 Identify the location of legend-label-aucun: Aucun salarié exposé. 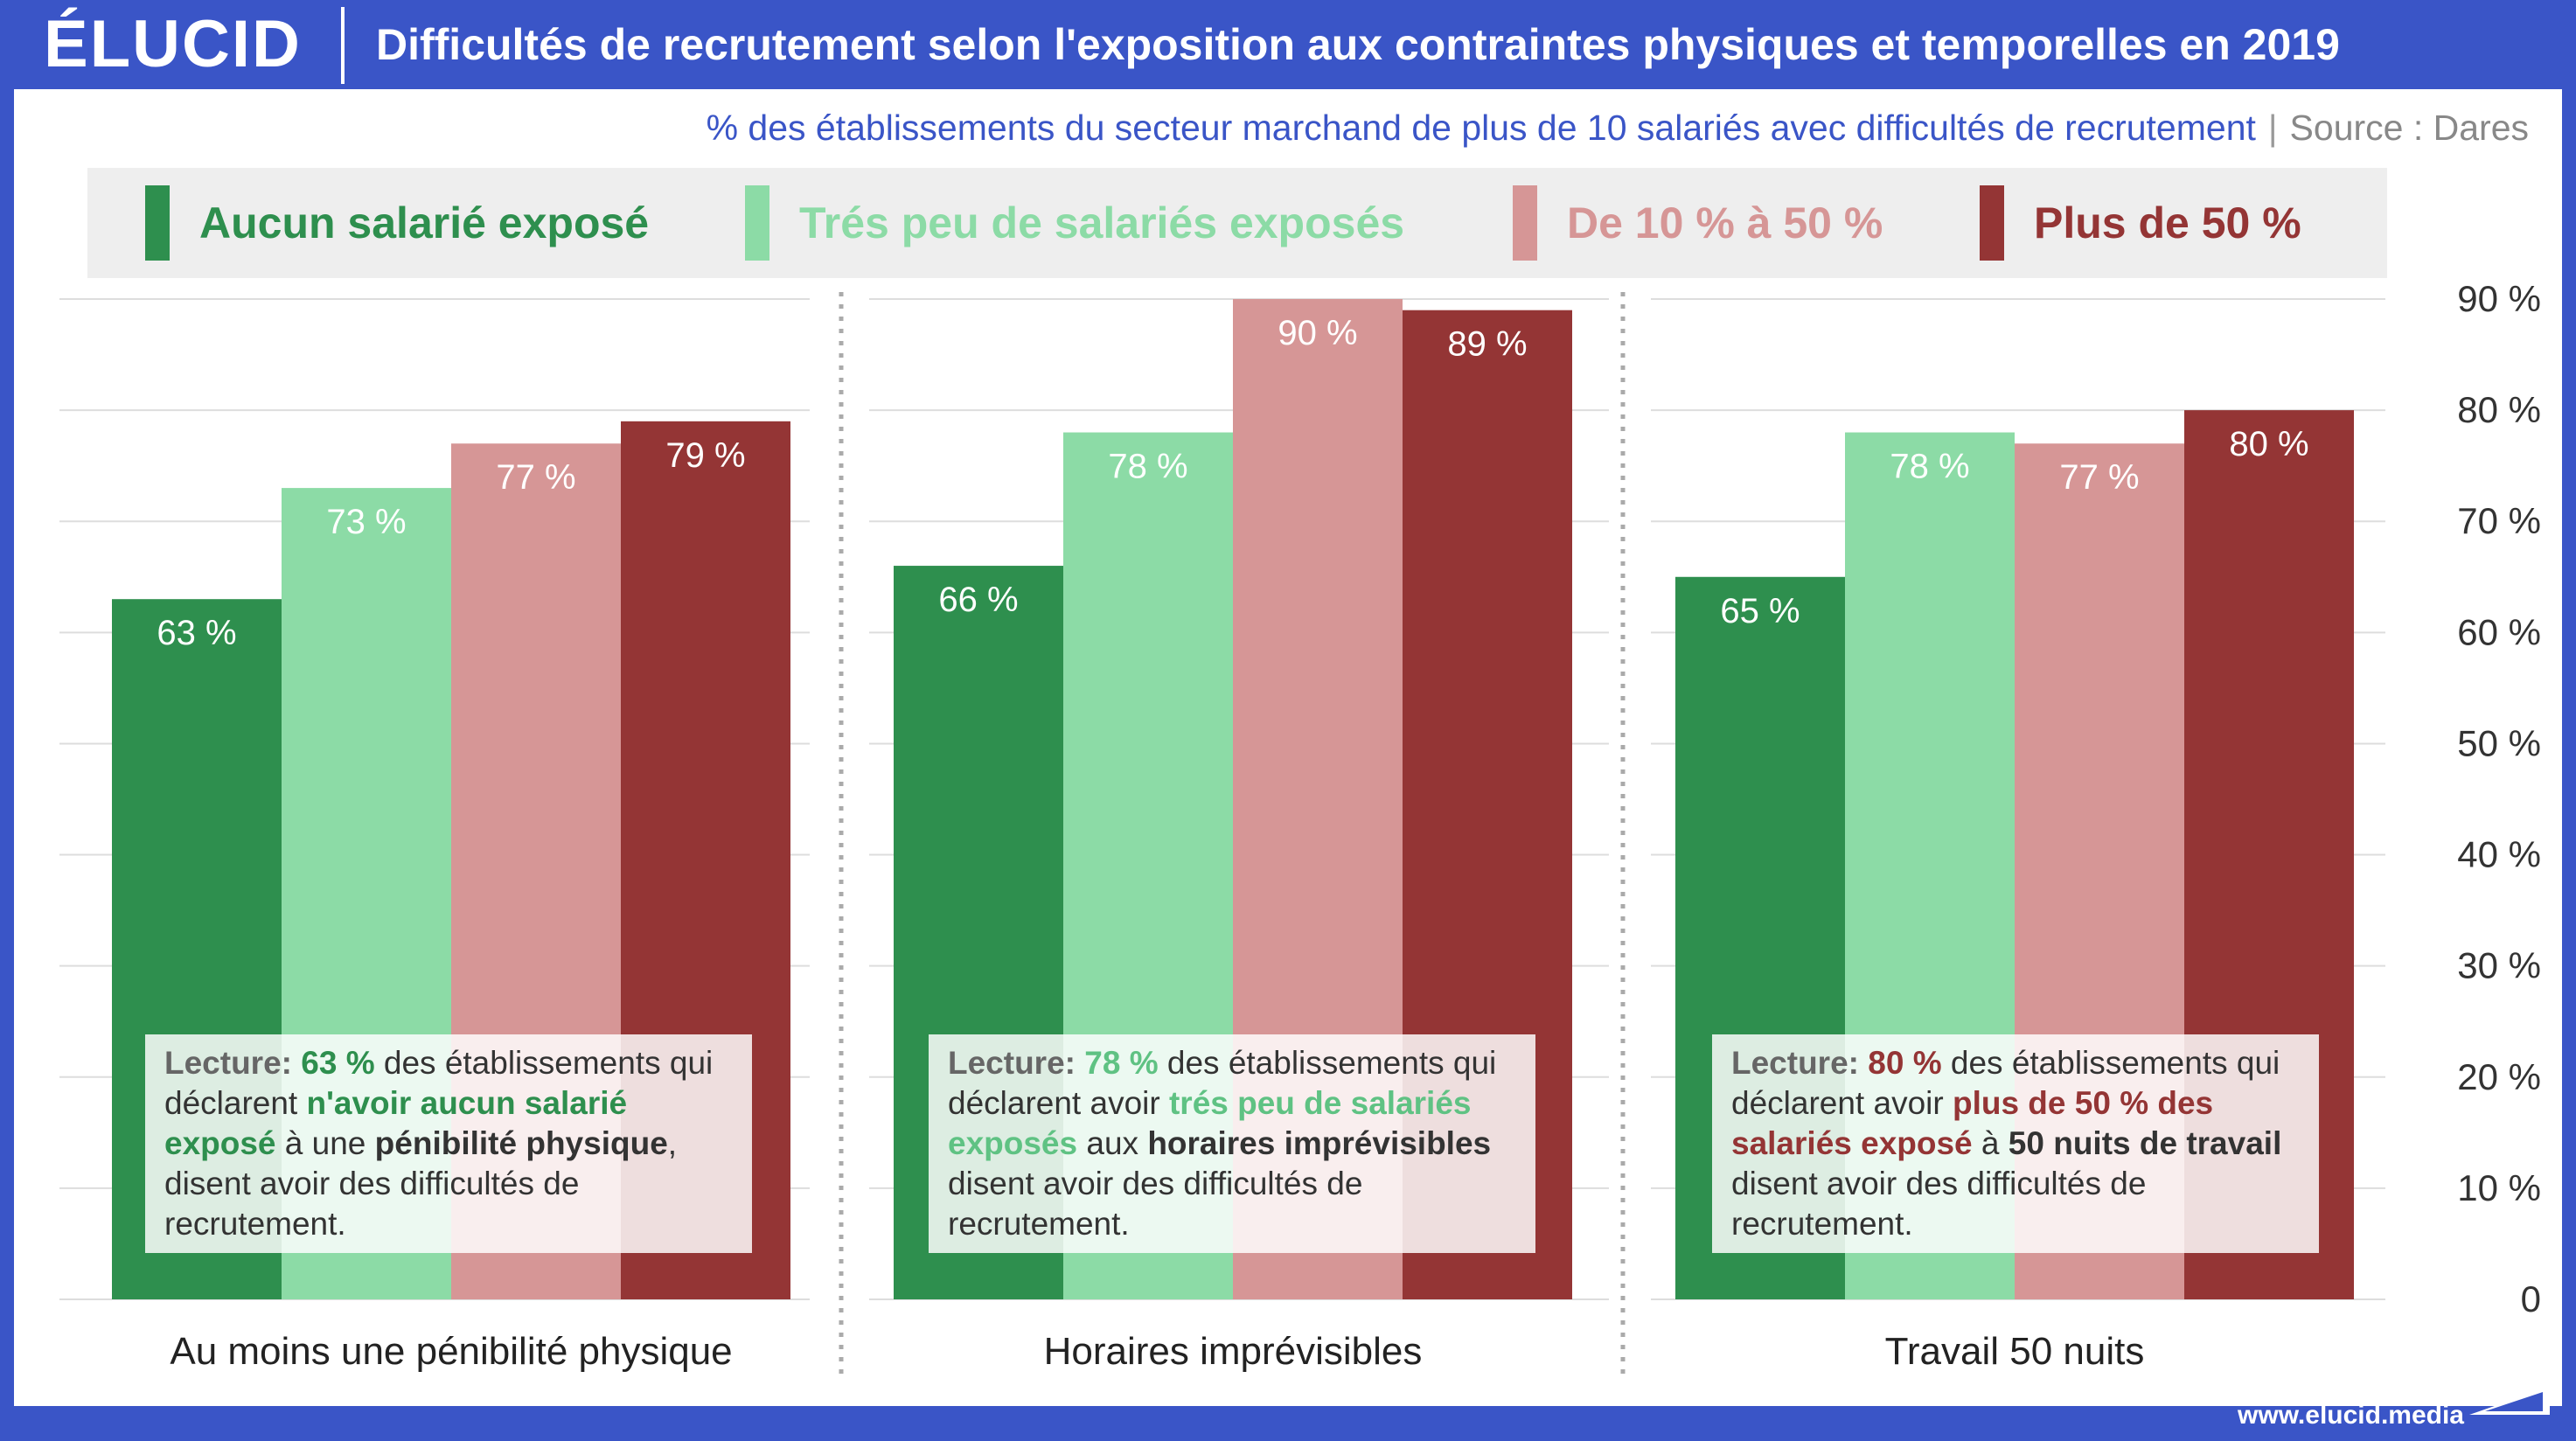
(424, 223).